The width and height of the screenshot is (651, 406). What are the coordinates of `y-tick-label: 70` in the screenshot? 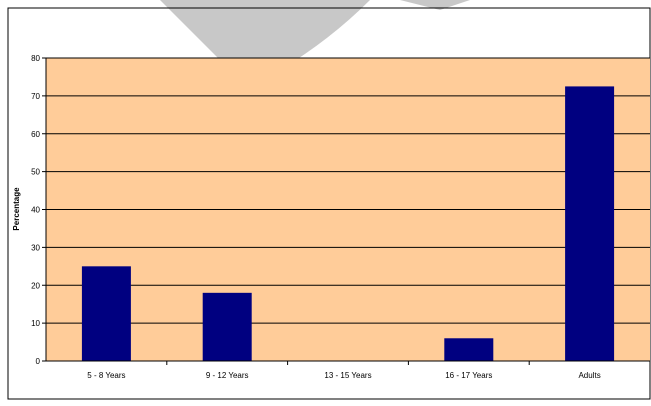 It's located at (35, 96).